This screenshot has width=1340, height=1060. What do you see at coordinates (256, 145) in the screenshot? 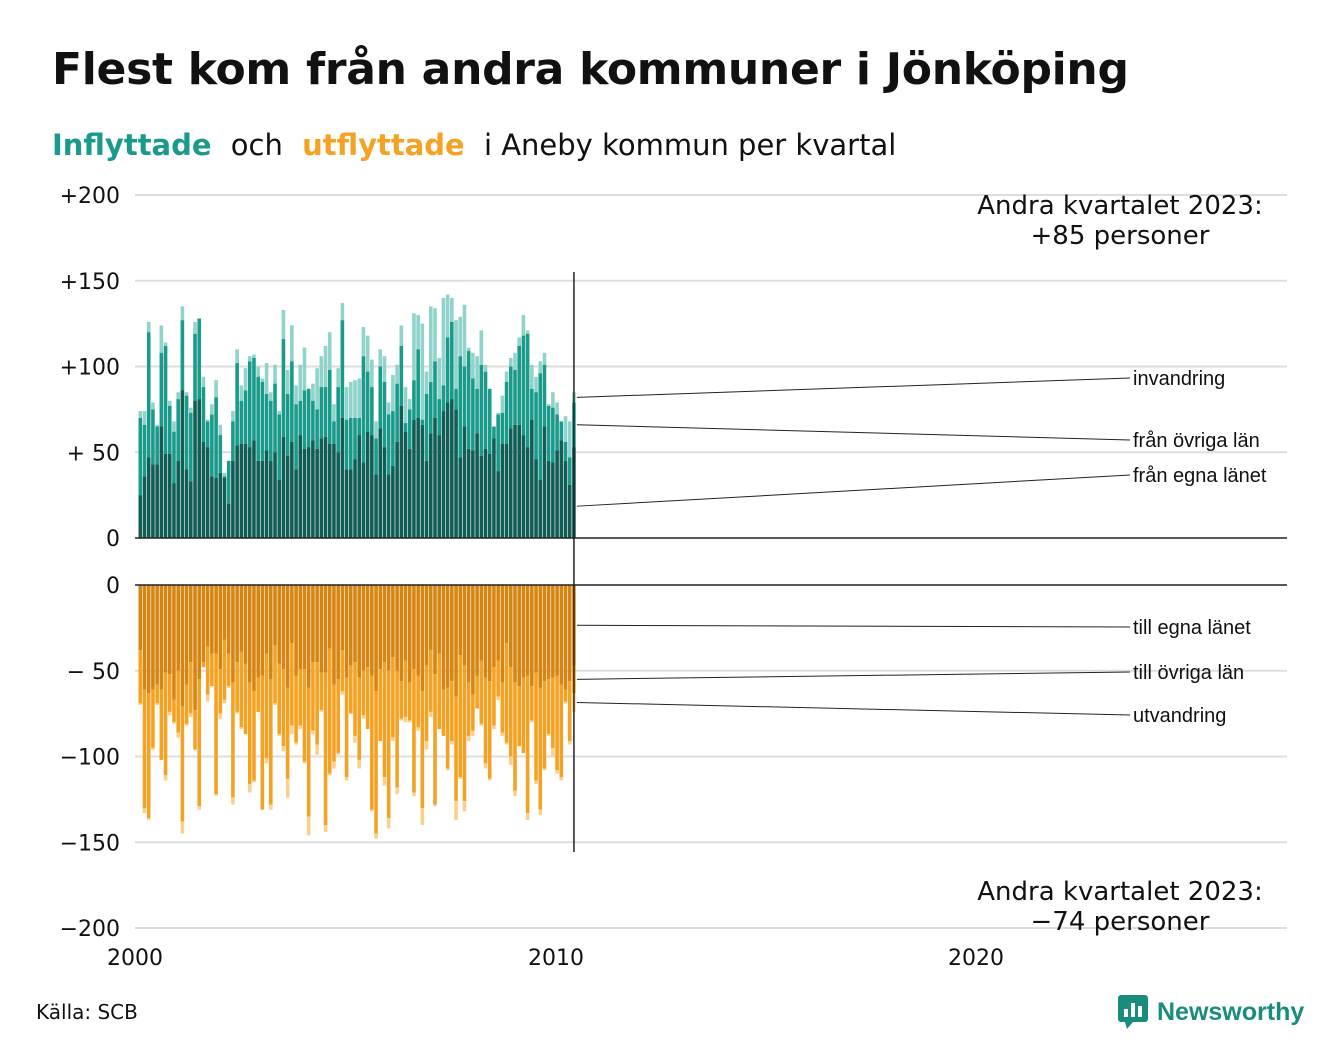
I see `subtitle-och: och` at bounding box center [256, 145].